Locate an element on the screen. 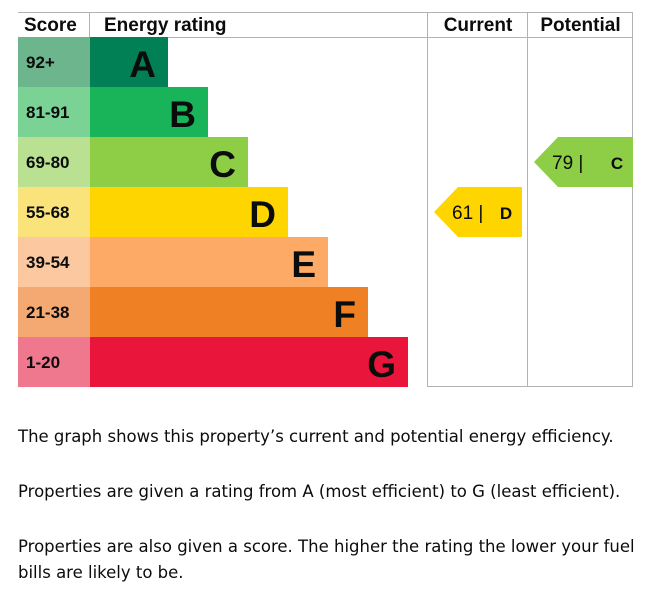  score-range-g: 1-20 is located at coordinates (43, 362).